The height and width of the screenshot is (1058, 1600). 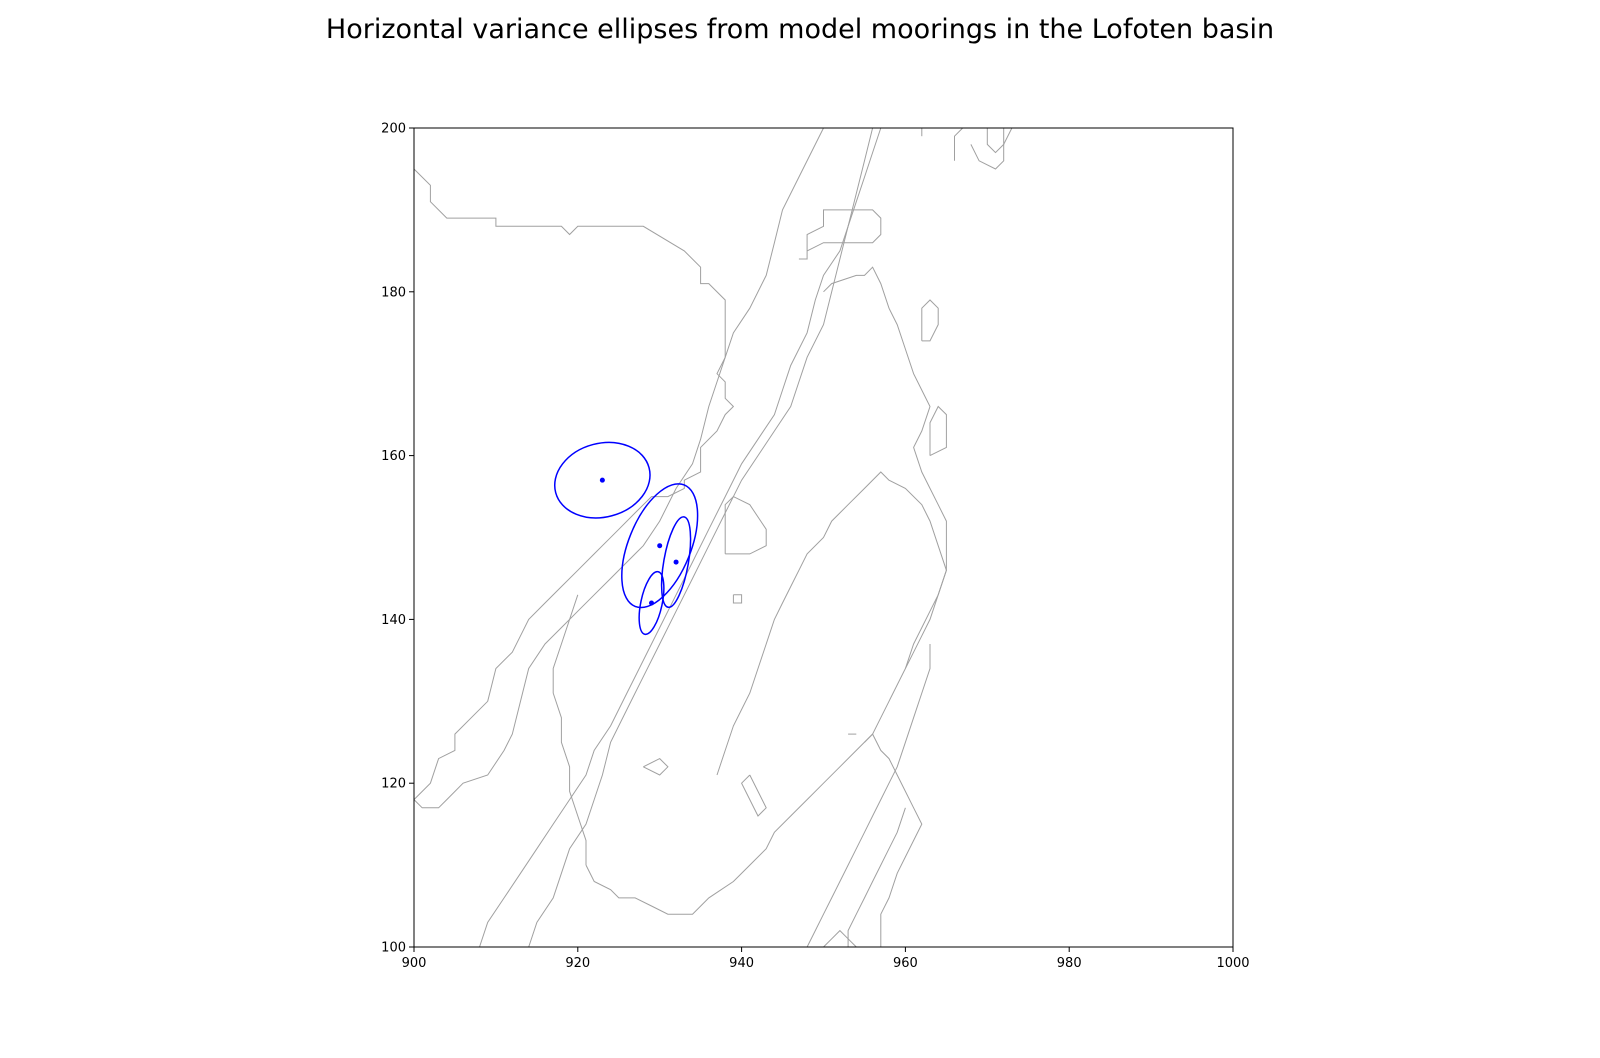 I want to click on x-tick-label: 1000, so click(x=1232, y=963).